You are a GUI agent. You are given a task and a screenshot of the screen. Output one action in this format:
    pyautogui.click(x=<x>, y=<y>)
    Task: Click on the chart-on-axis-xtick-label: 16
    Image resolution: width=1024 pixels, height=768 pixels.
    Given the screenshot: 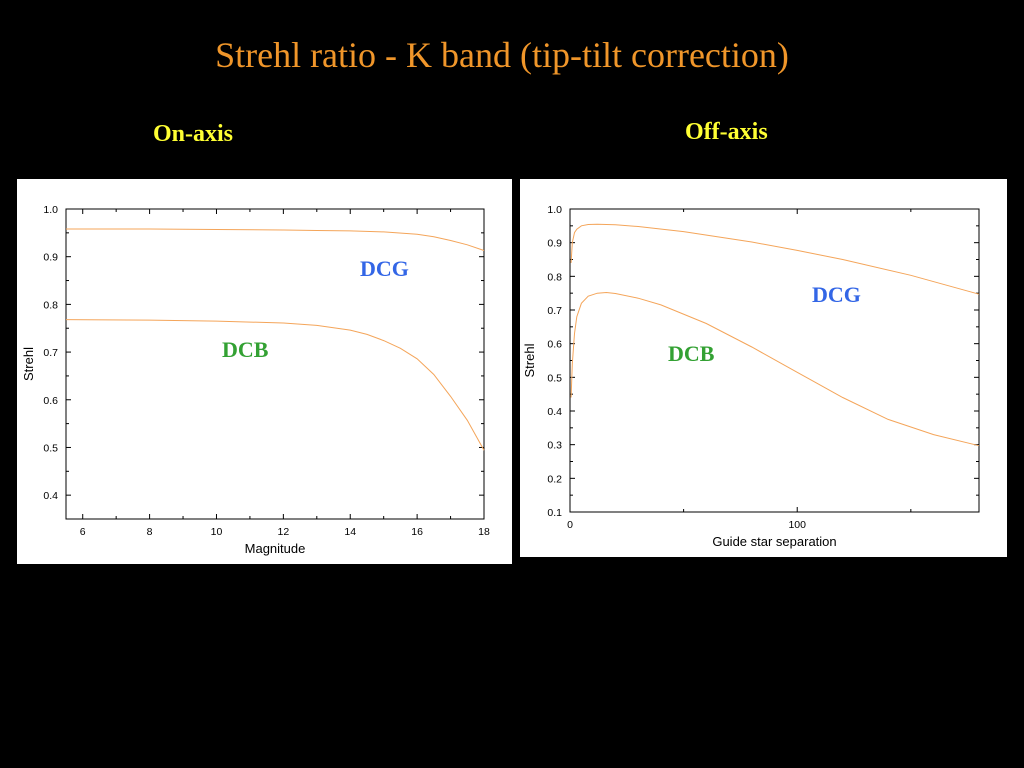 What is the action you would take?
    pyautogui.click(x=417, y=532)
    